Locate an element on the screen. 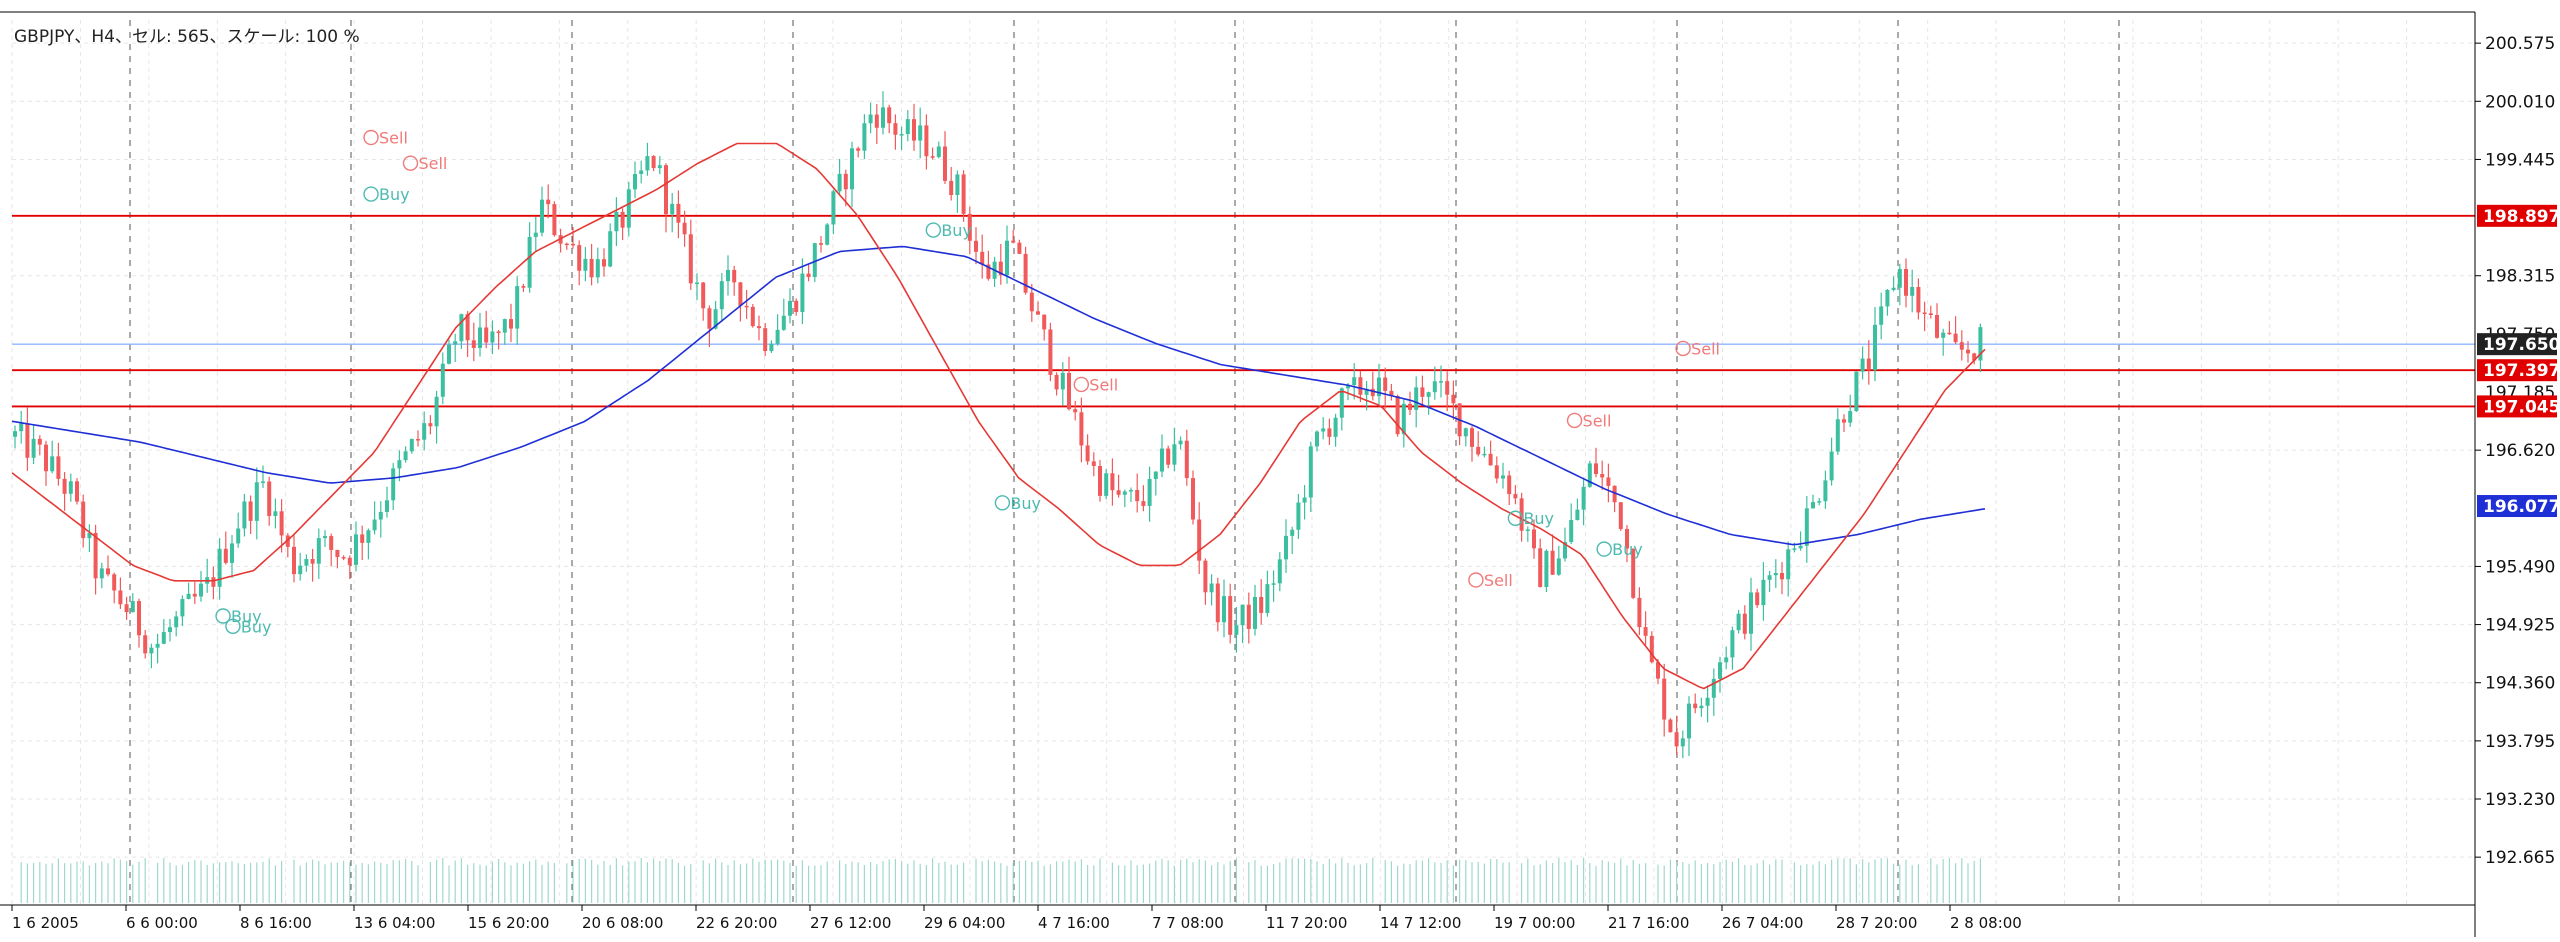 The width and height of the screenshot is (2560, 942). time-tick-label: 27 6 12:00 is located at coordinates (850, 923).